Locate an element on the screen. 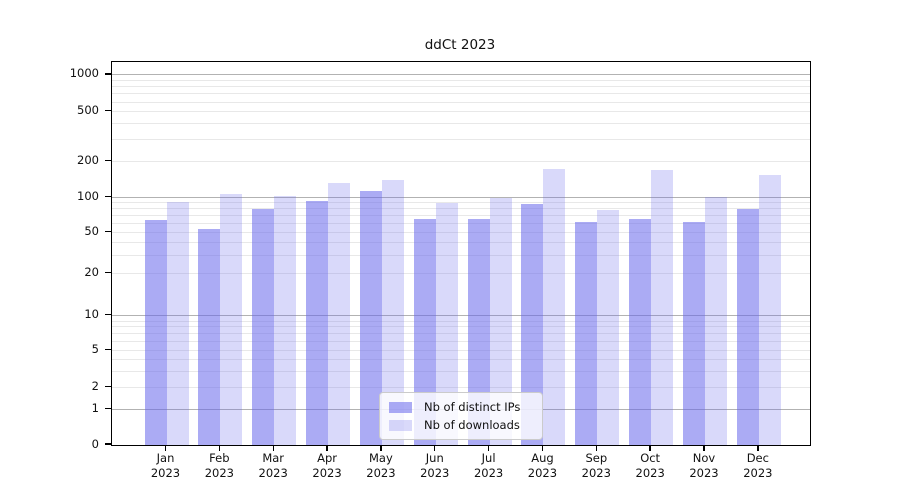  x-tick-label: Aug 2023 is located at coordinates (542, 465).